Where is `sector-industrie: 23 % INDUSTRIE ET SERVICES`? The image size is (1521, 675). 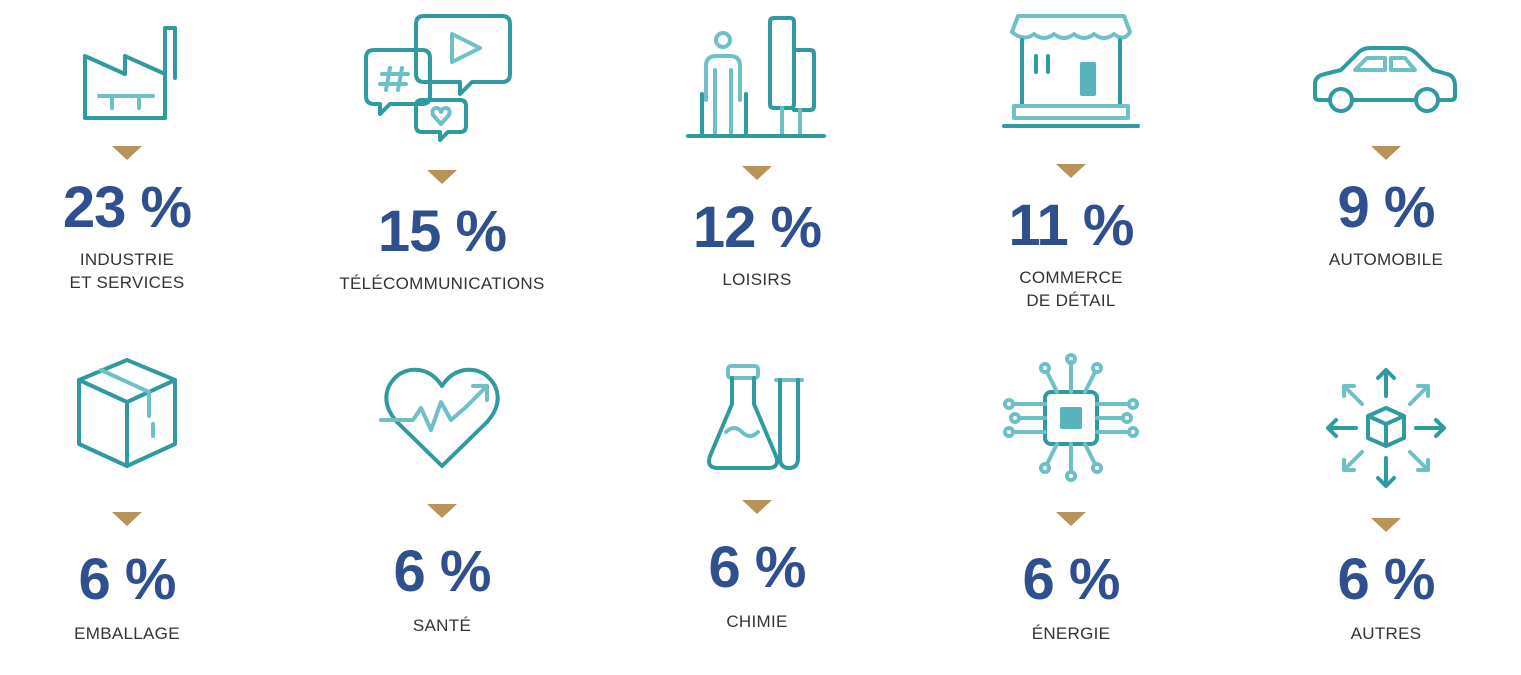
sector-industrie: 23 % INDUSTRIE ET SERVICES is located at coordinates (138, 156).